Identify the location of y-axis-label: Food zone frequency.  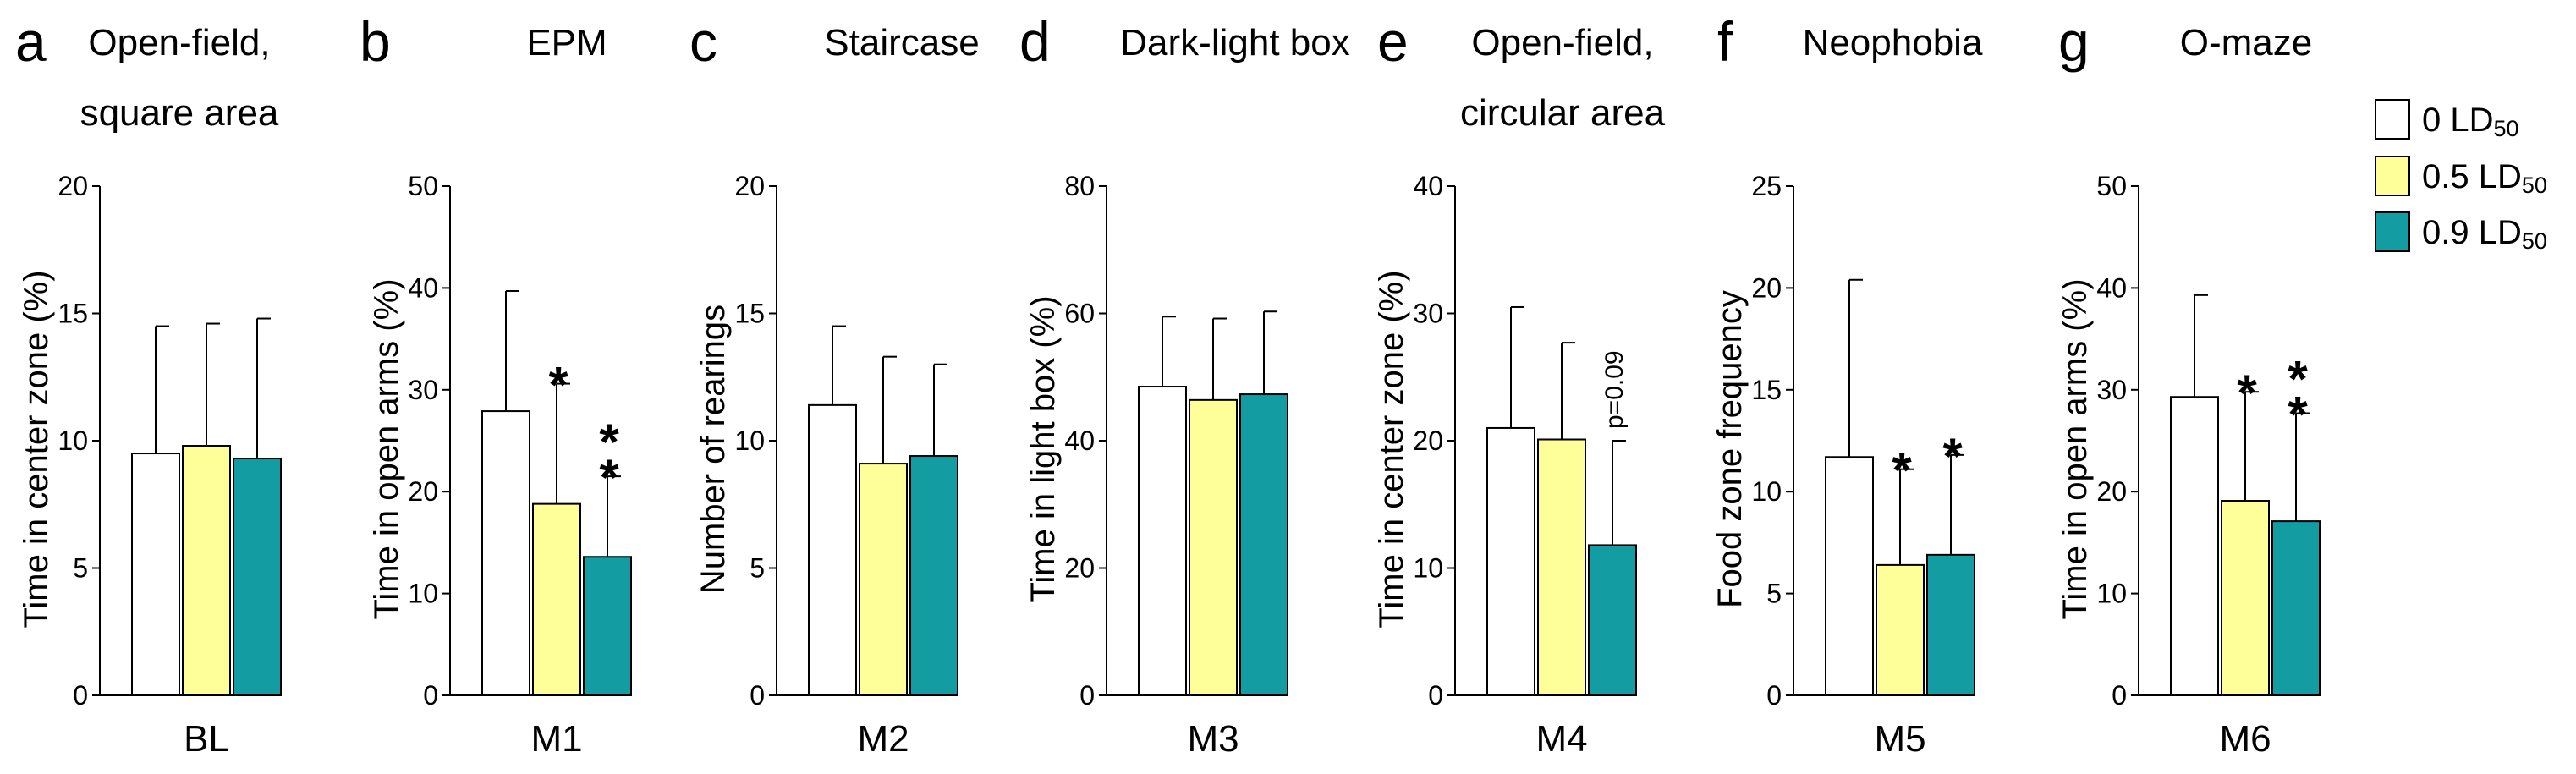
(1730, 449).